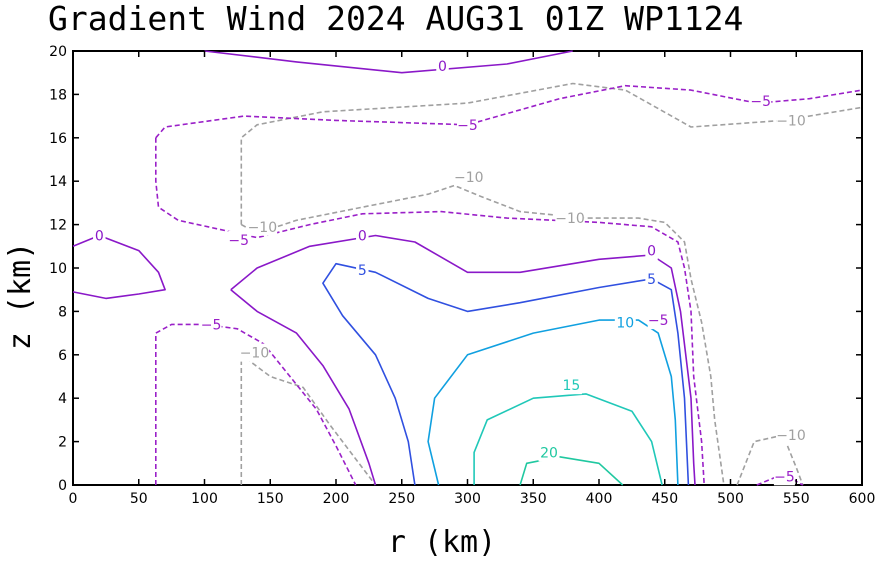  Describe the element at coordinates (58, 52) in the screenshot. I see `y-tick-label: 20` at that location.